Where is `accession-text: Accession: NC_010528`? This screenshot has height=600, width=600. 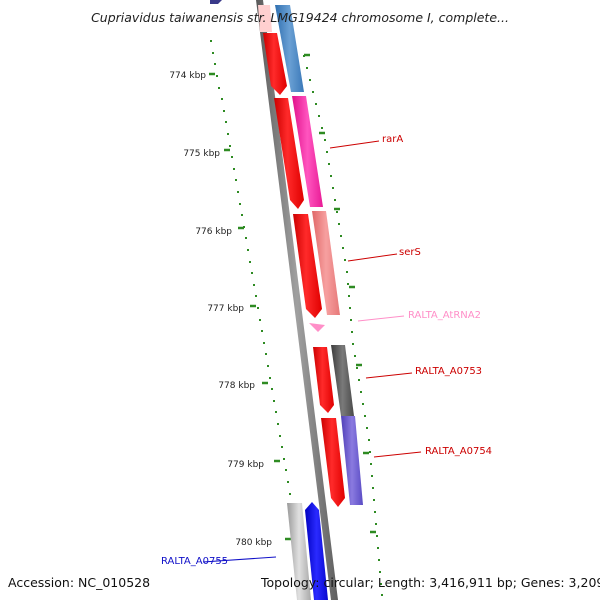
accession-text: Accession: NC_010528 is located at coordinates (79, 582).